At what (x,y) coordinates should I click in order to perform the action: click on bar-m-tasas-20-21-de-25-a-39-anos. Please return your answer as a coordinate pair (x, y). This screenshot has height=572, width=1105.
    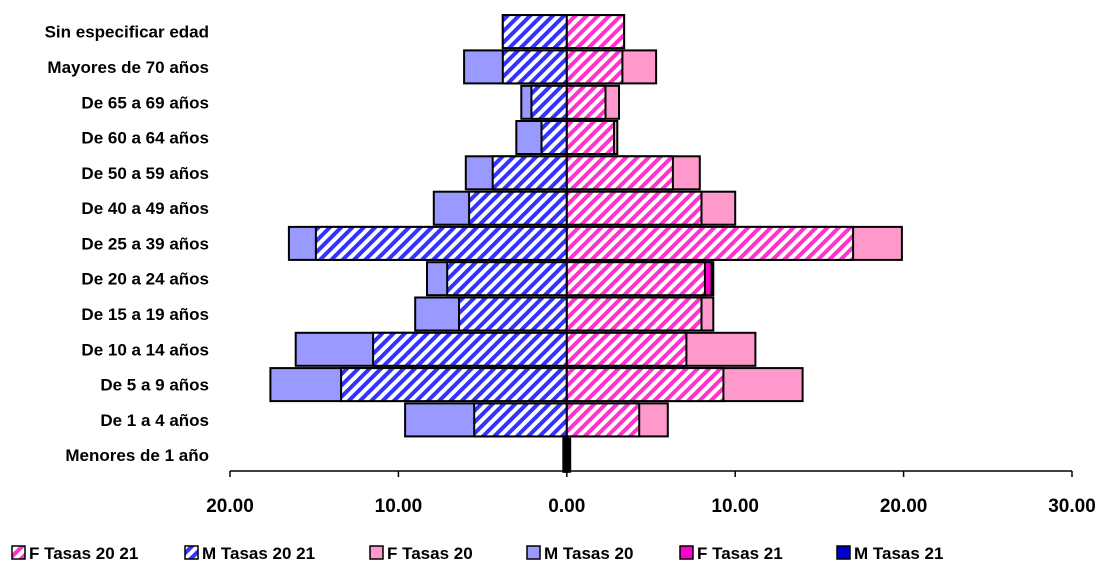
    Looking at the image, I should click on (441, 243).